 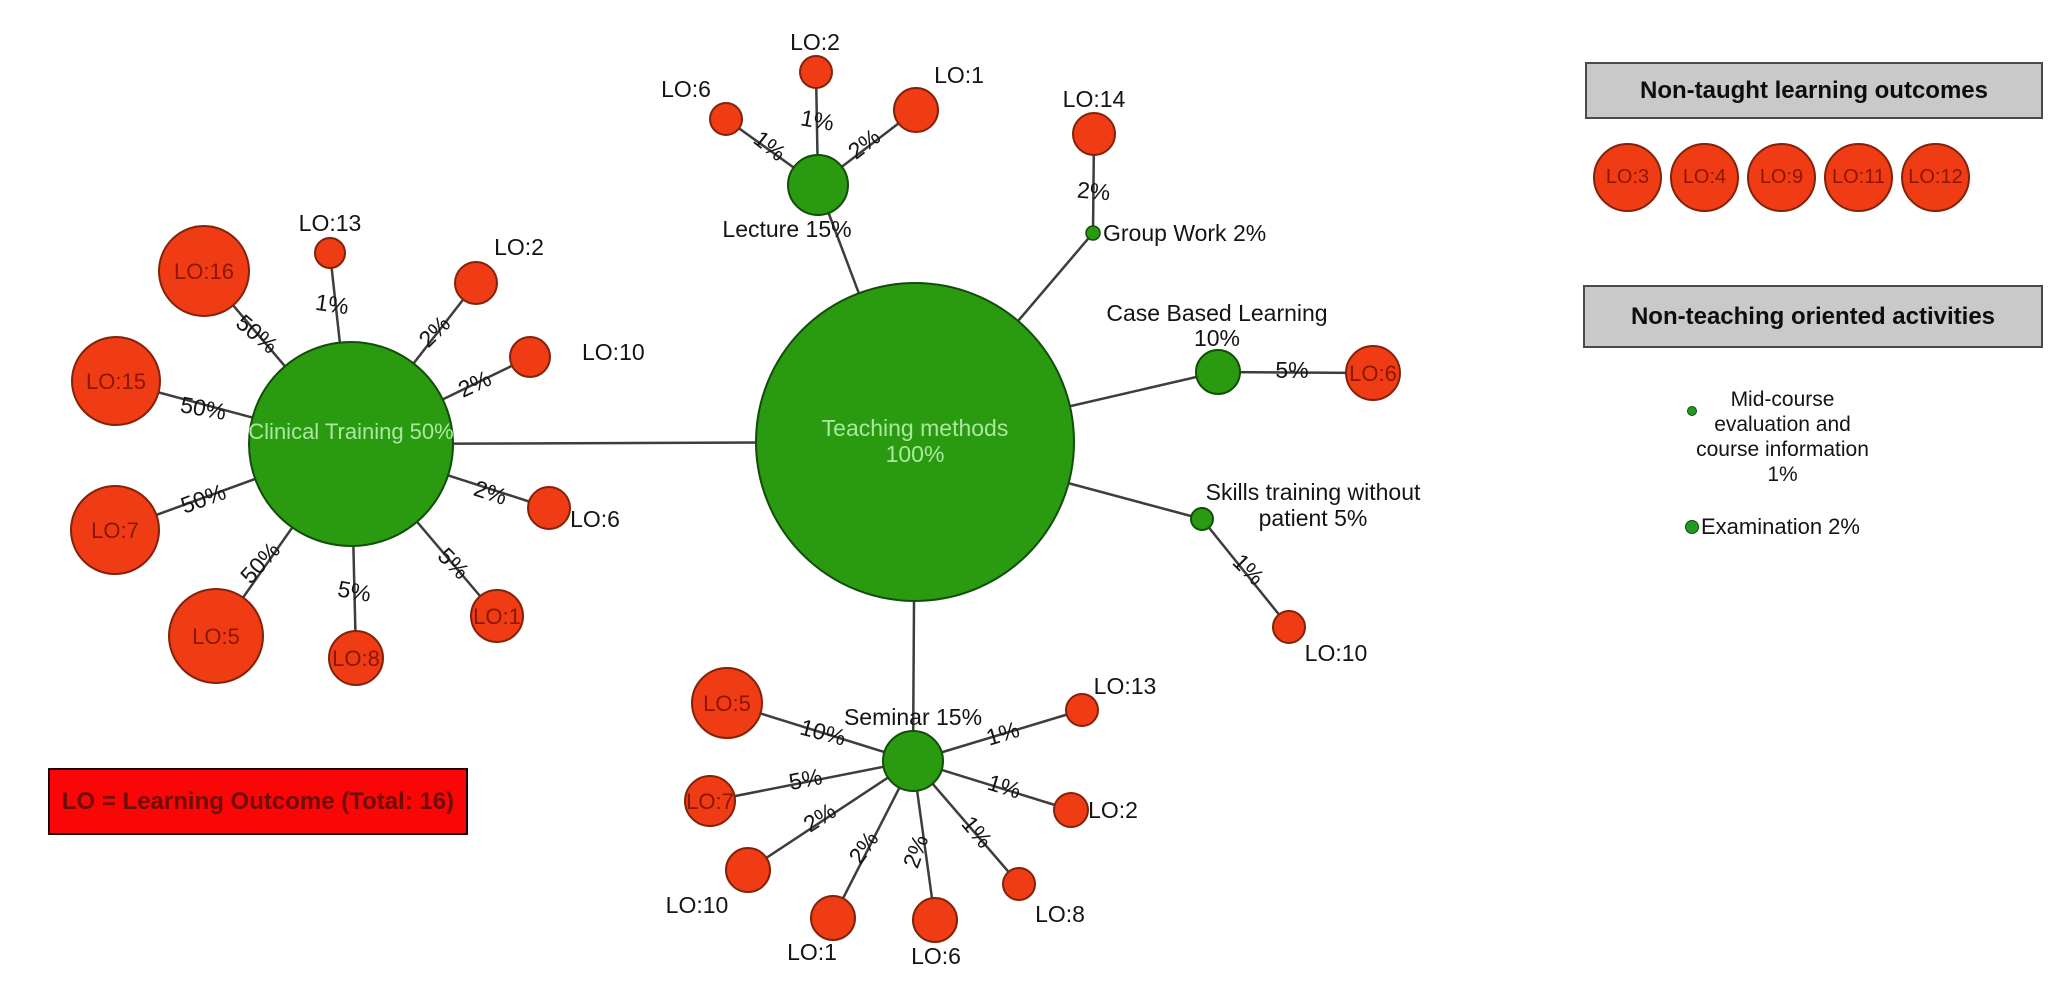 What do you see at coordinates (332, 304) in the screenshot?
I see `edge-label-clinical-training-clinical-lo13: 1%` at bounding box center [332, 304].